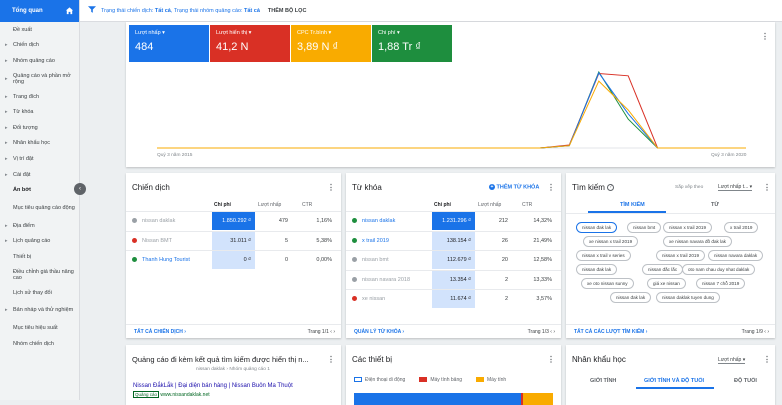 This screenshot has height=405, width=782. I want to click on search-term-chip: nissan 7 chỗ 2019, so click(721, 283).